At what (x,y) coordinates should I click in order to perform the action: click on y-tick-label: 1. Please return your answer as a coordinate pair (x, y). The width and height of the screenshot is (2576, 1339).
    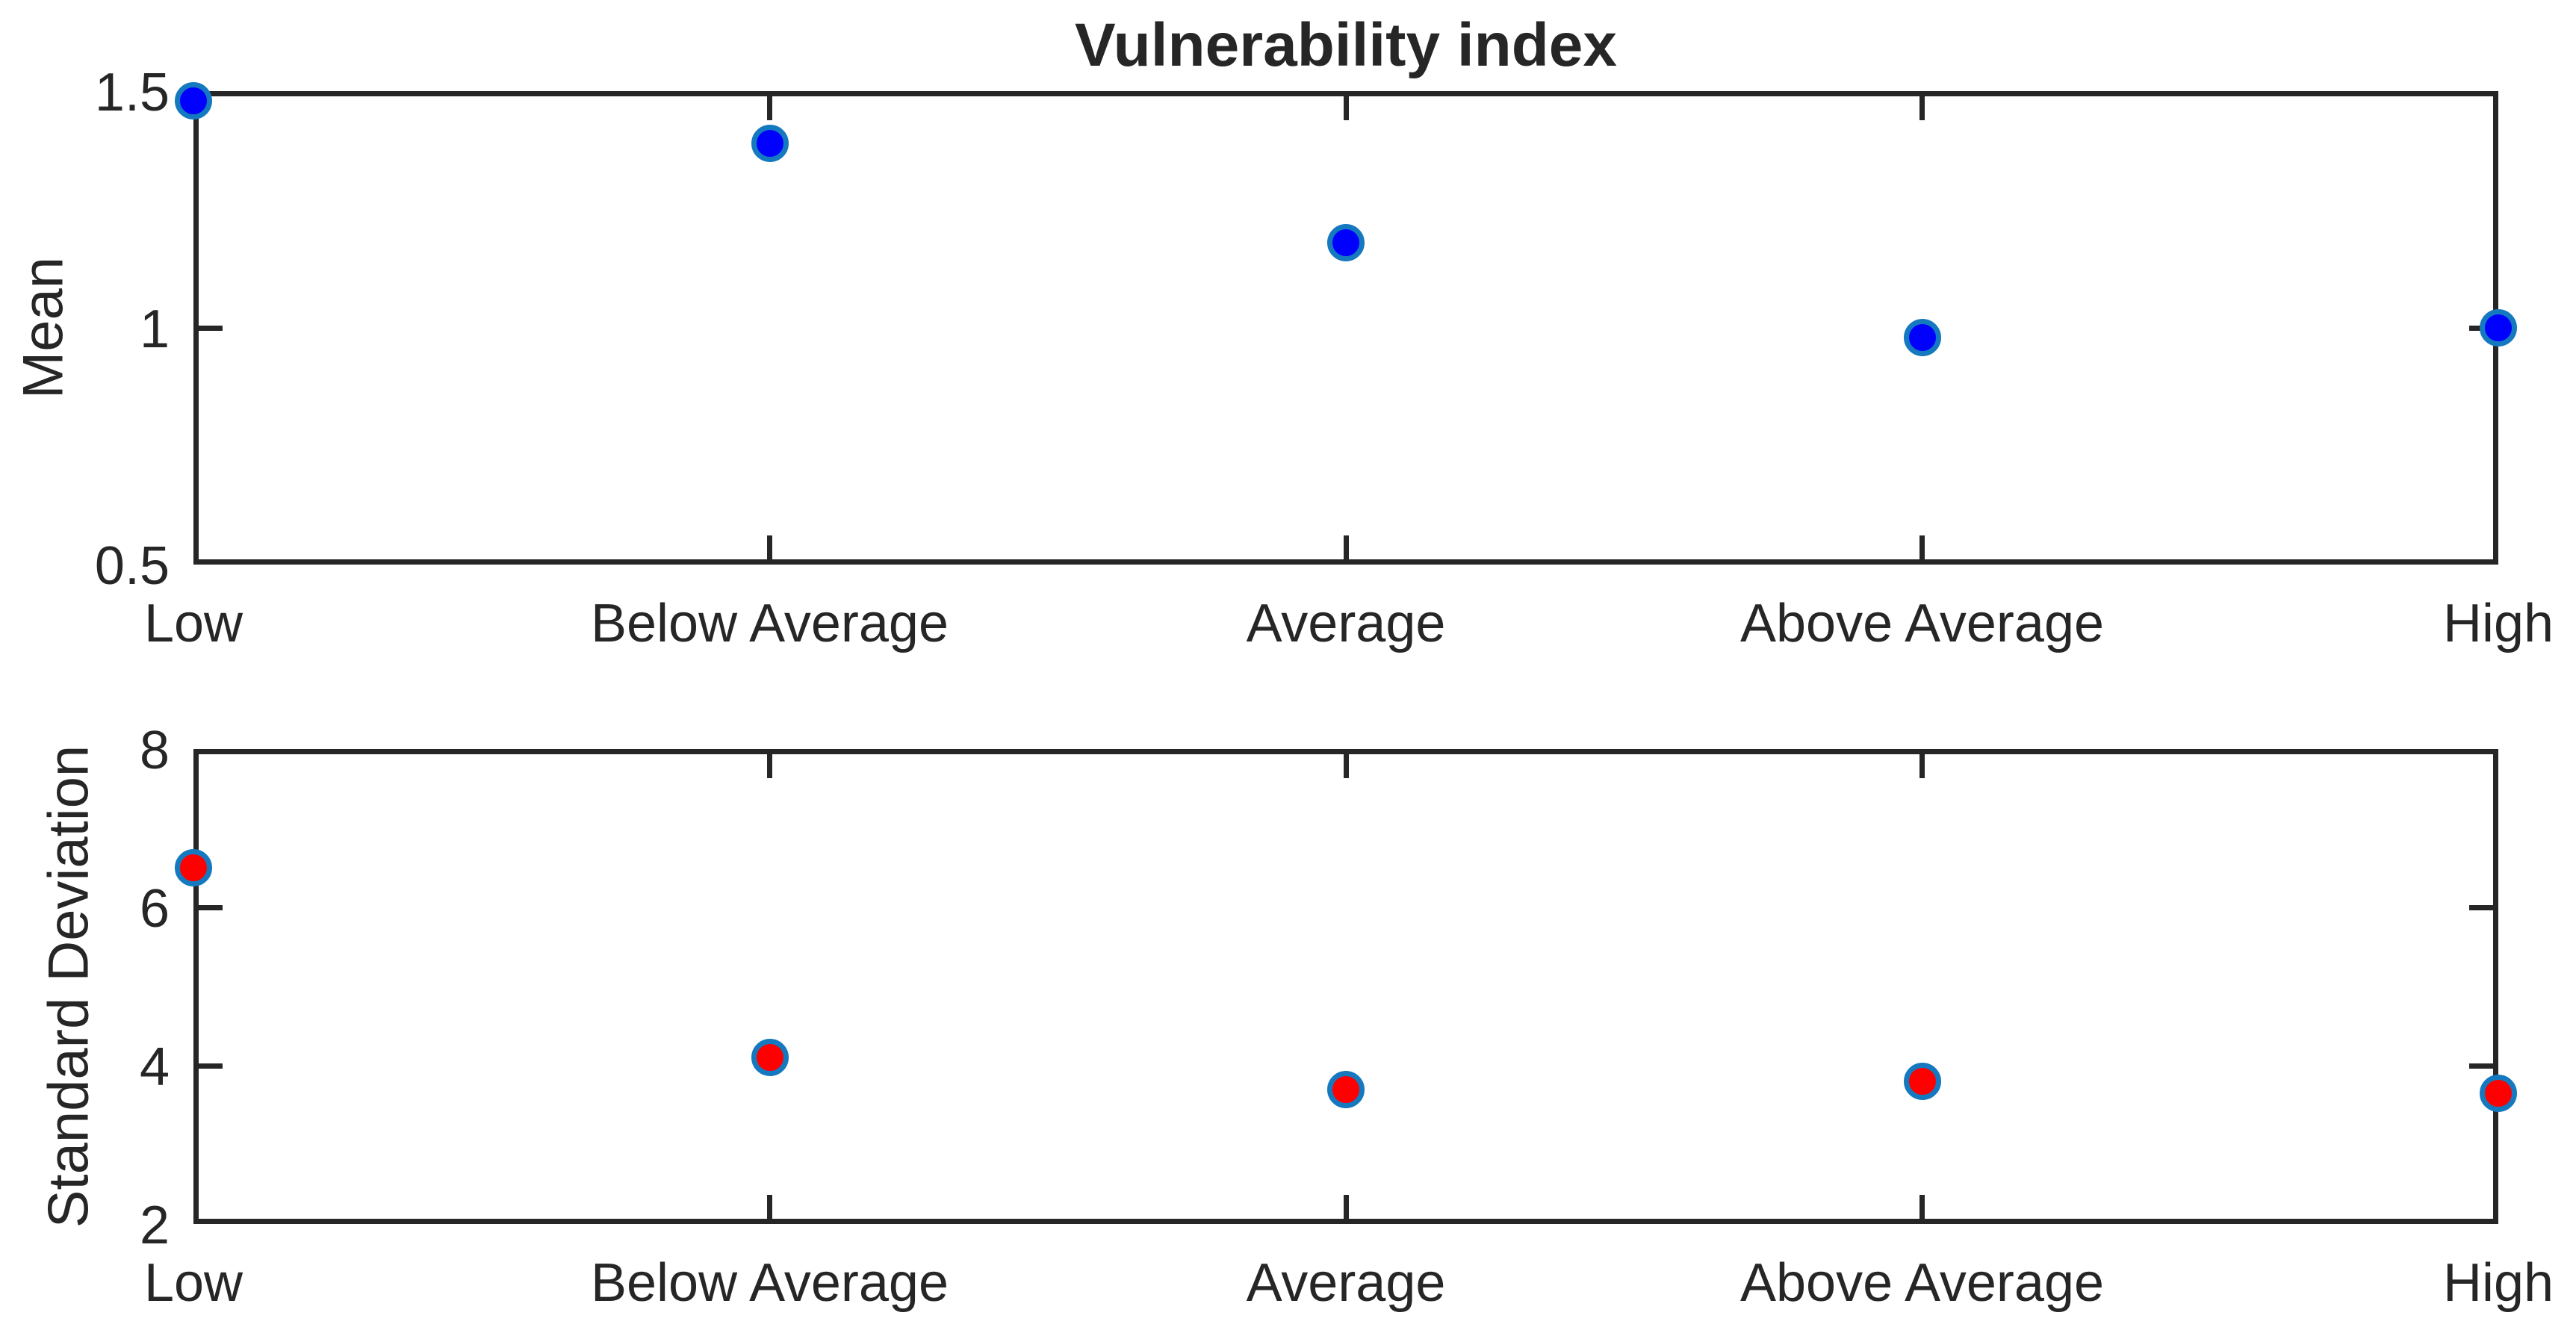
    Looking at the image, I should click on (154, 329).